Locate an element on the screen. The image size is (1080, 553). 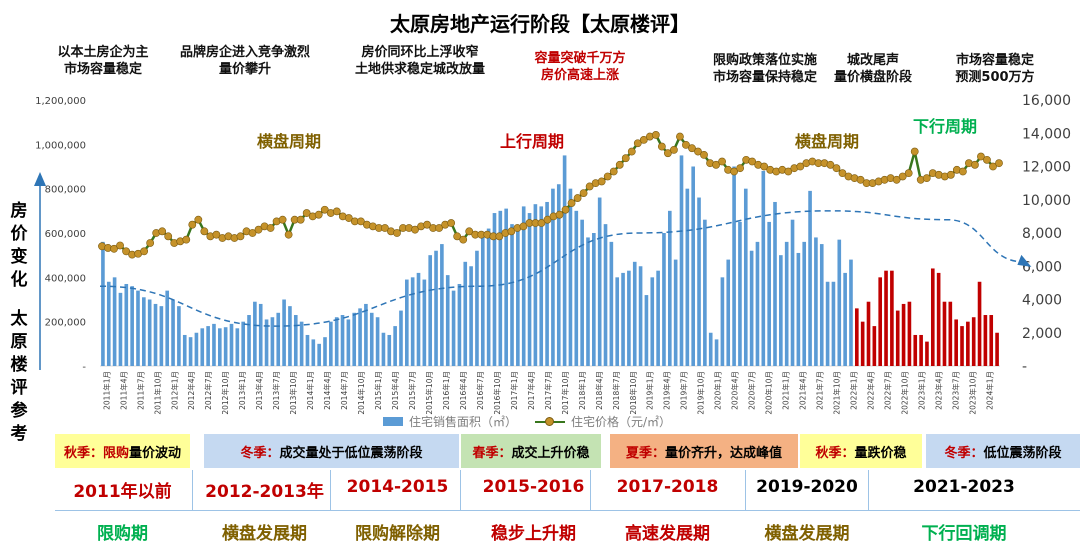
annotation-line: 市场容量稳定 is located at coordinates (102, 69).